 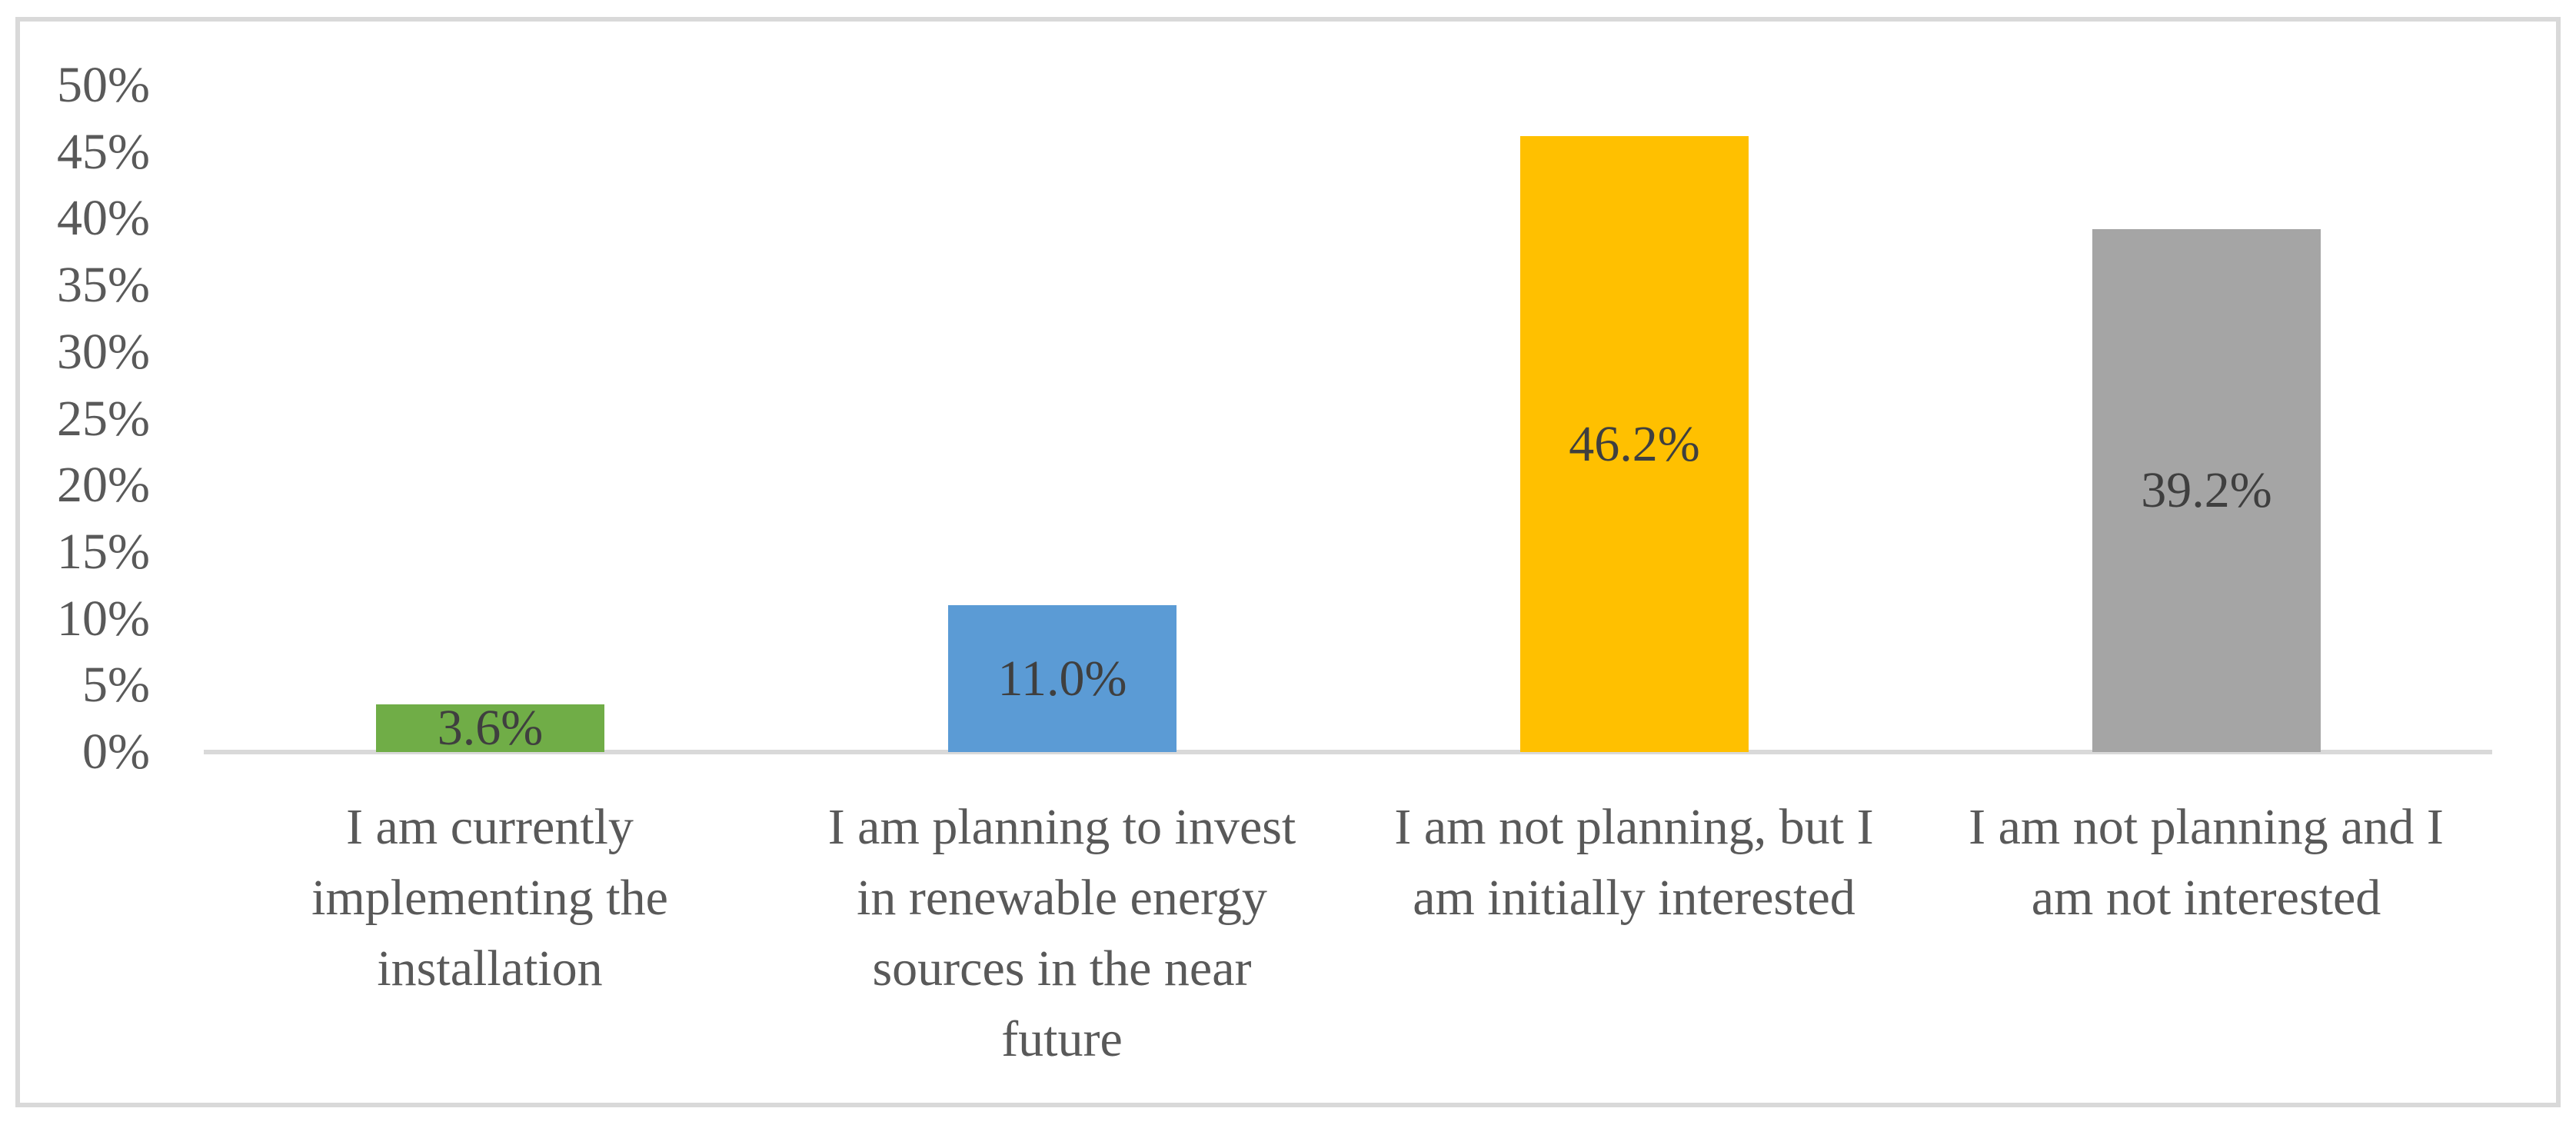 I want to click on category-label-line: in renewable energy, so click(x=1062, y=898).